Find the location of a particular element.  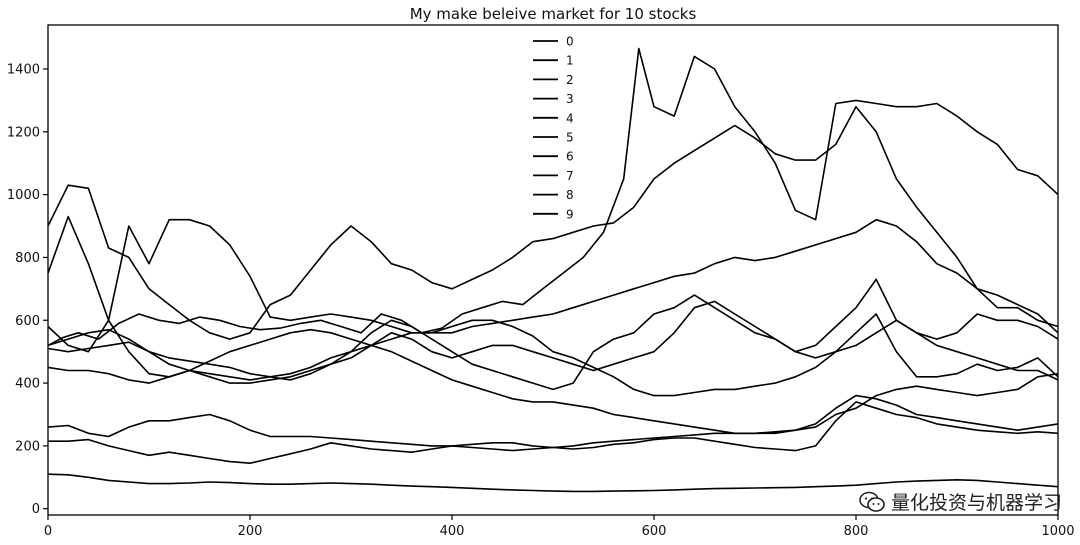

legend: 0 1 2 3 4 5 6 7 8 9 is located at coordinates (554, 128).